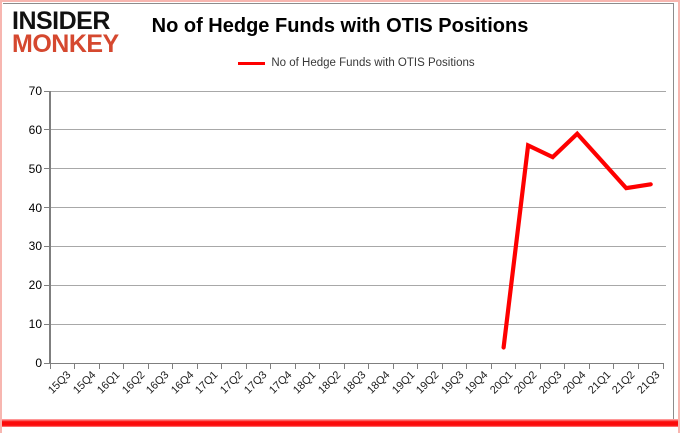  I want to click on x-tick-label-20Q2: 20Q2, so click(526, 383).